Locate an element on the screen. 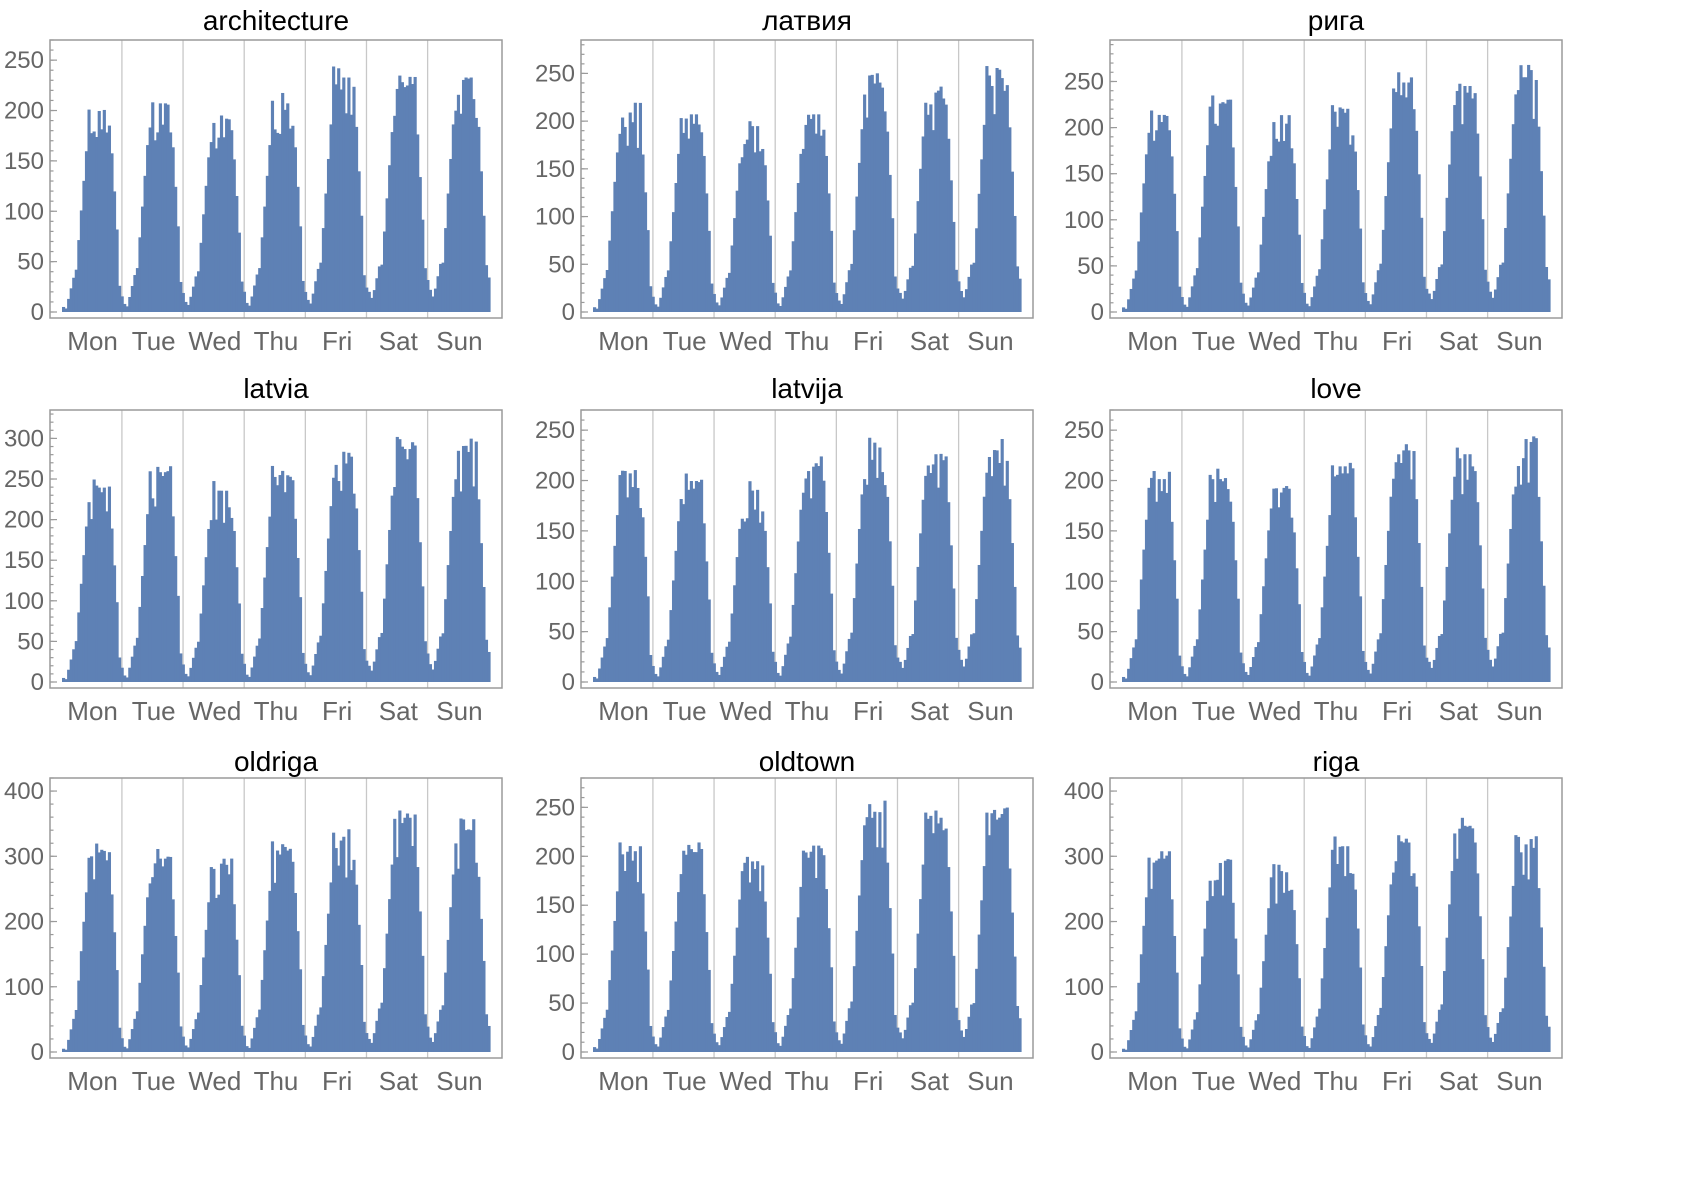 The height and width of the screenshot is (1188, 1683). x-tick-label-thu: Thu is located at coordinates (276, 1081).